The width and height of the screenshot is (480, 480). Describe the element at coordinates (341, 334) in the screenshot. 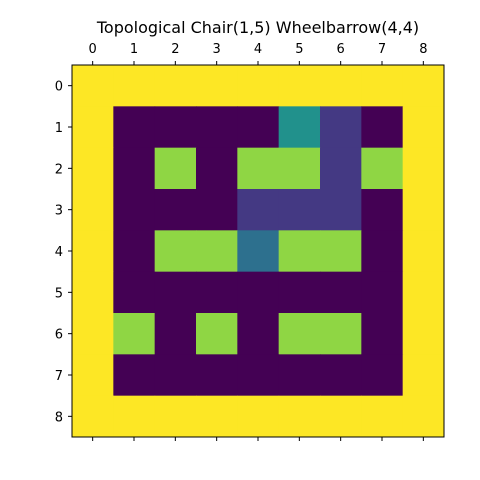

I see `heatmap-cell-r6-c6` at that location.